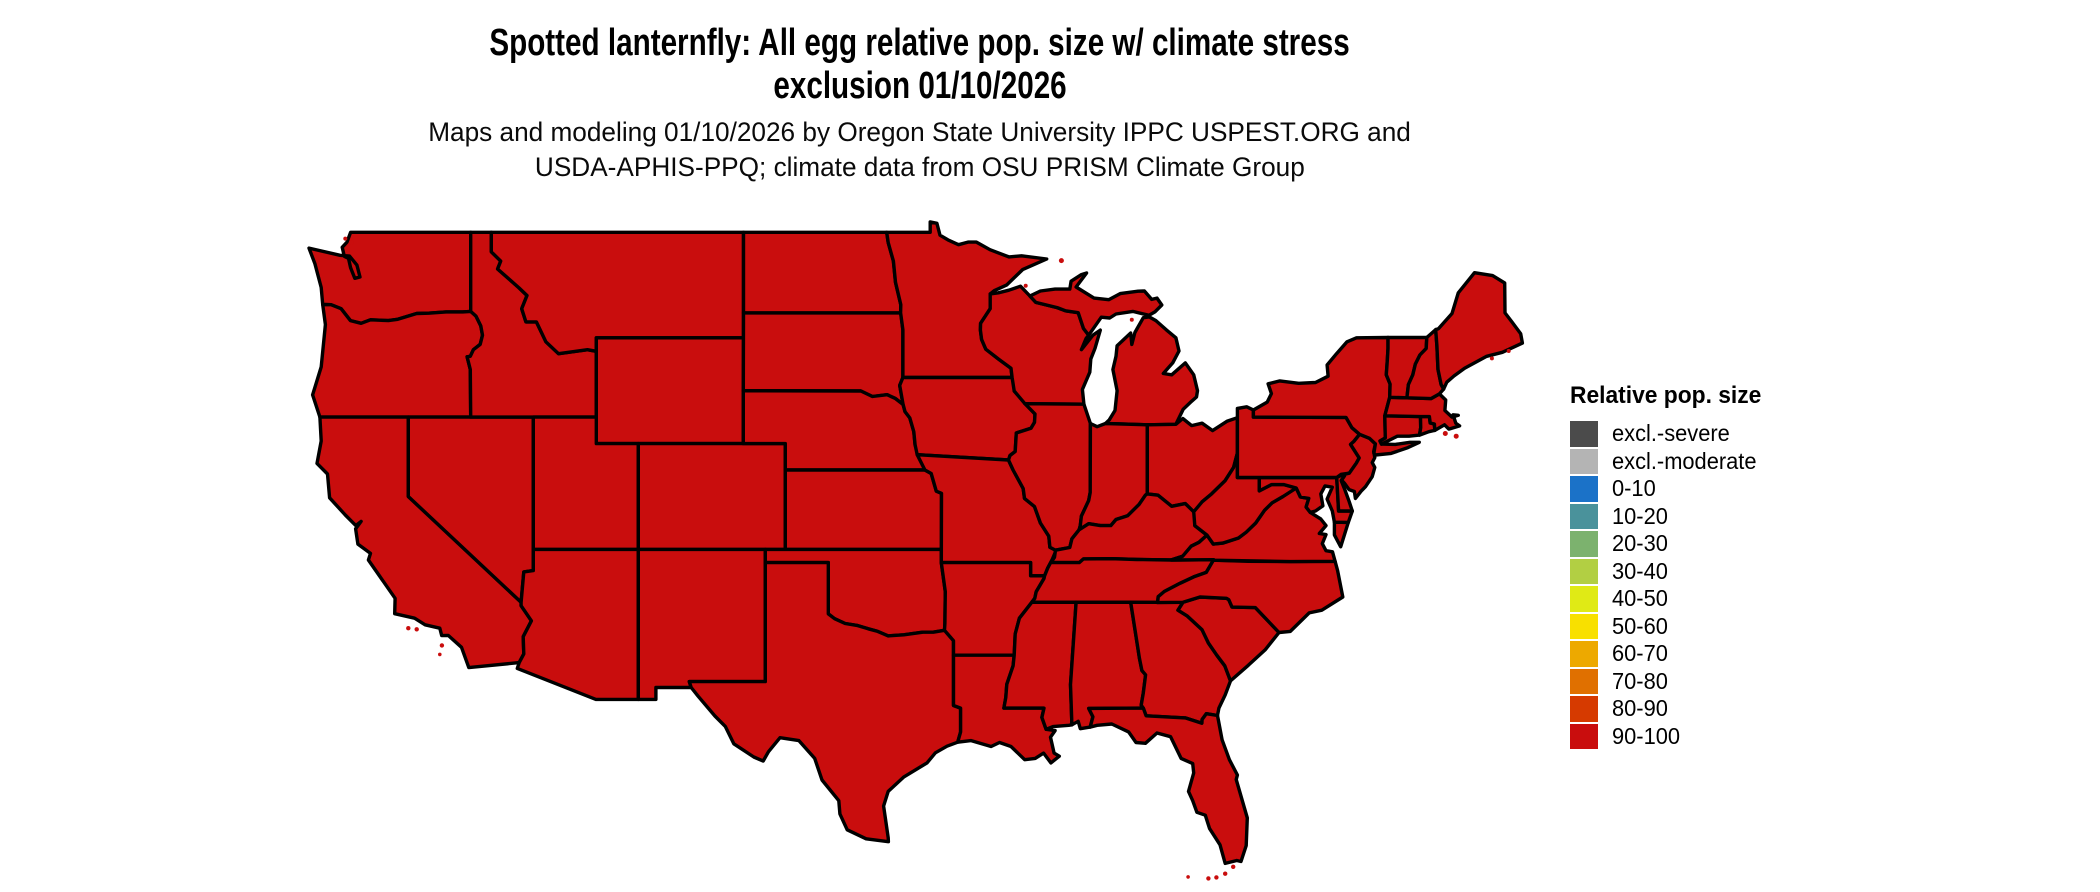  Describe the element at coordinates (1666, 395) in the screenshot. I see `legend-title: Relative pop. size` at that location.